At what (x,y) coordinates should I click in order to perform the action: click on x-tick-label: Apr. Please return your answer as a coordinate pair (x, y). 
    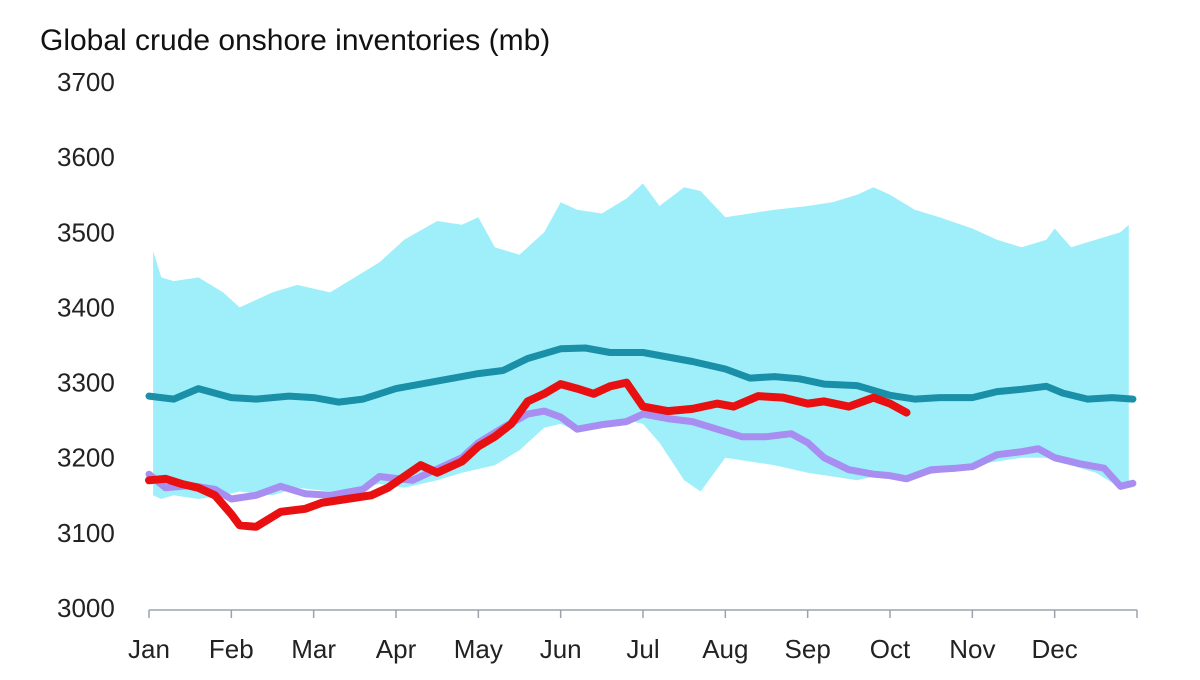
    Looking at the image, I should click on (396, 649).